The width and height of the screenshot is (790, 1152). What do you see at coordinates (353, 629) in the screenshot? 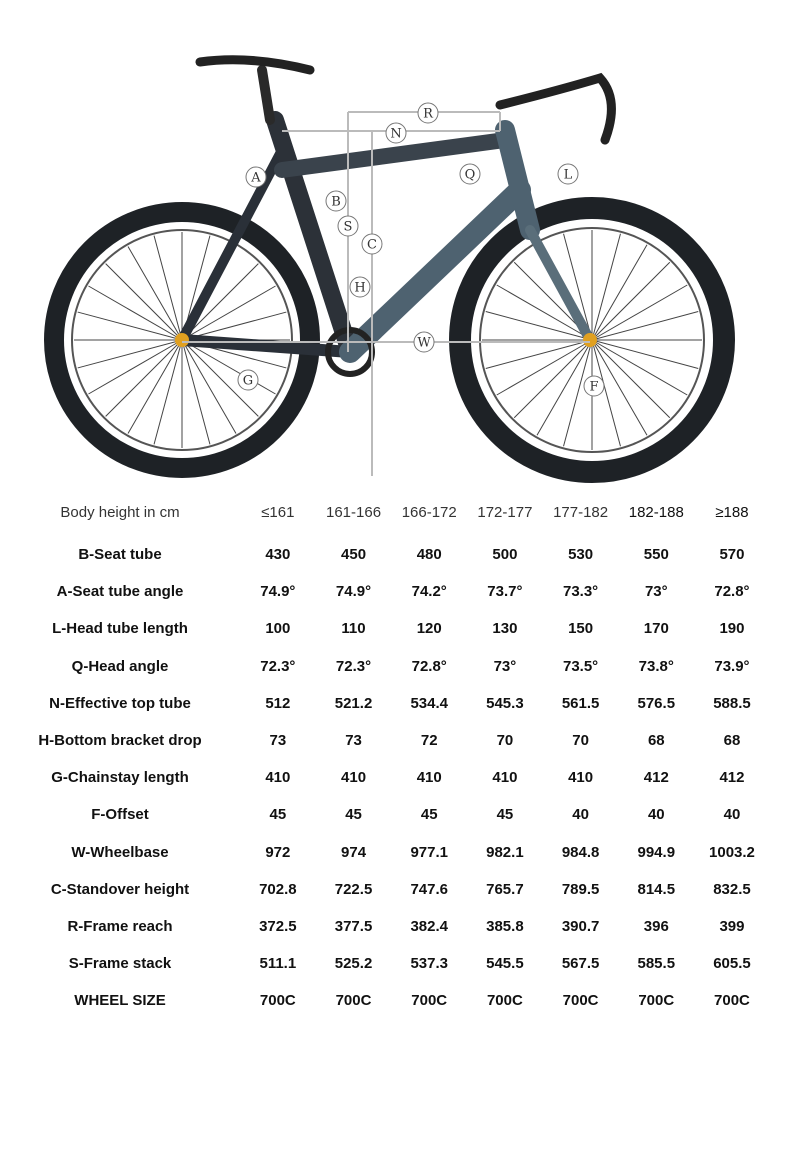
I see `row-value: 110` at bounding box center [353, 629].